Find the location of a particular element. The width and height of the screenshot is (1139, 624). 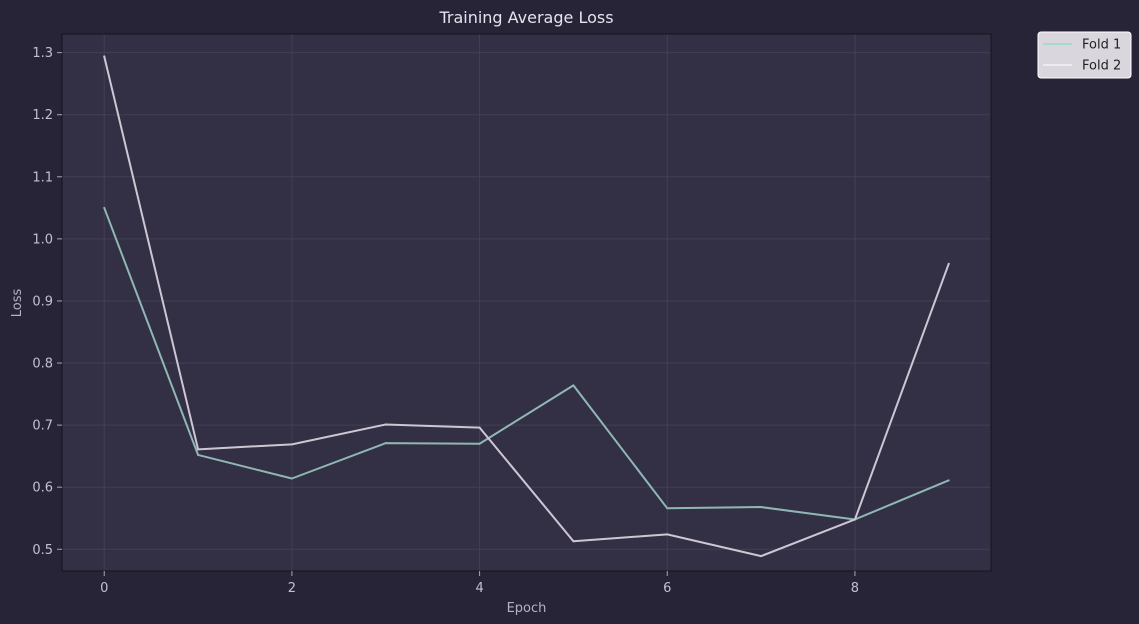

y-tick-label: 1.3 is located at coordinates (42, 53).